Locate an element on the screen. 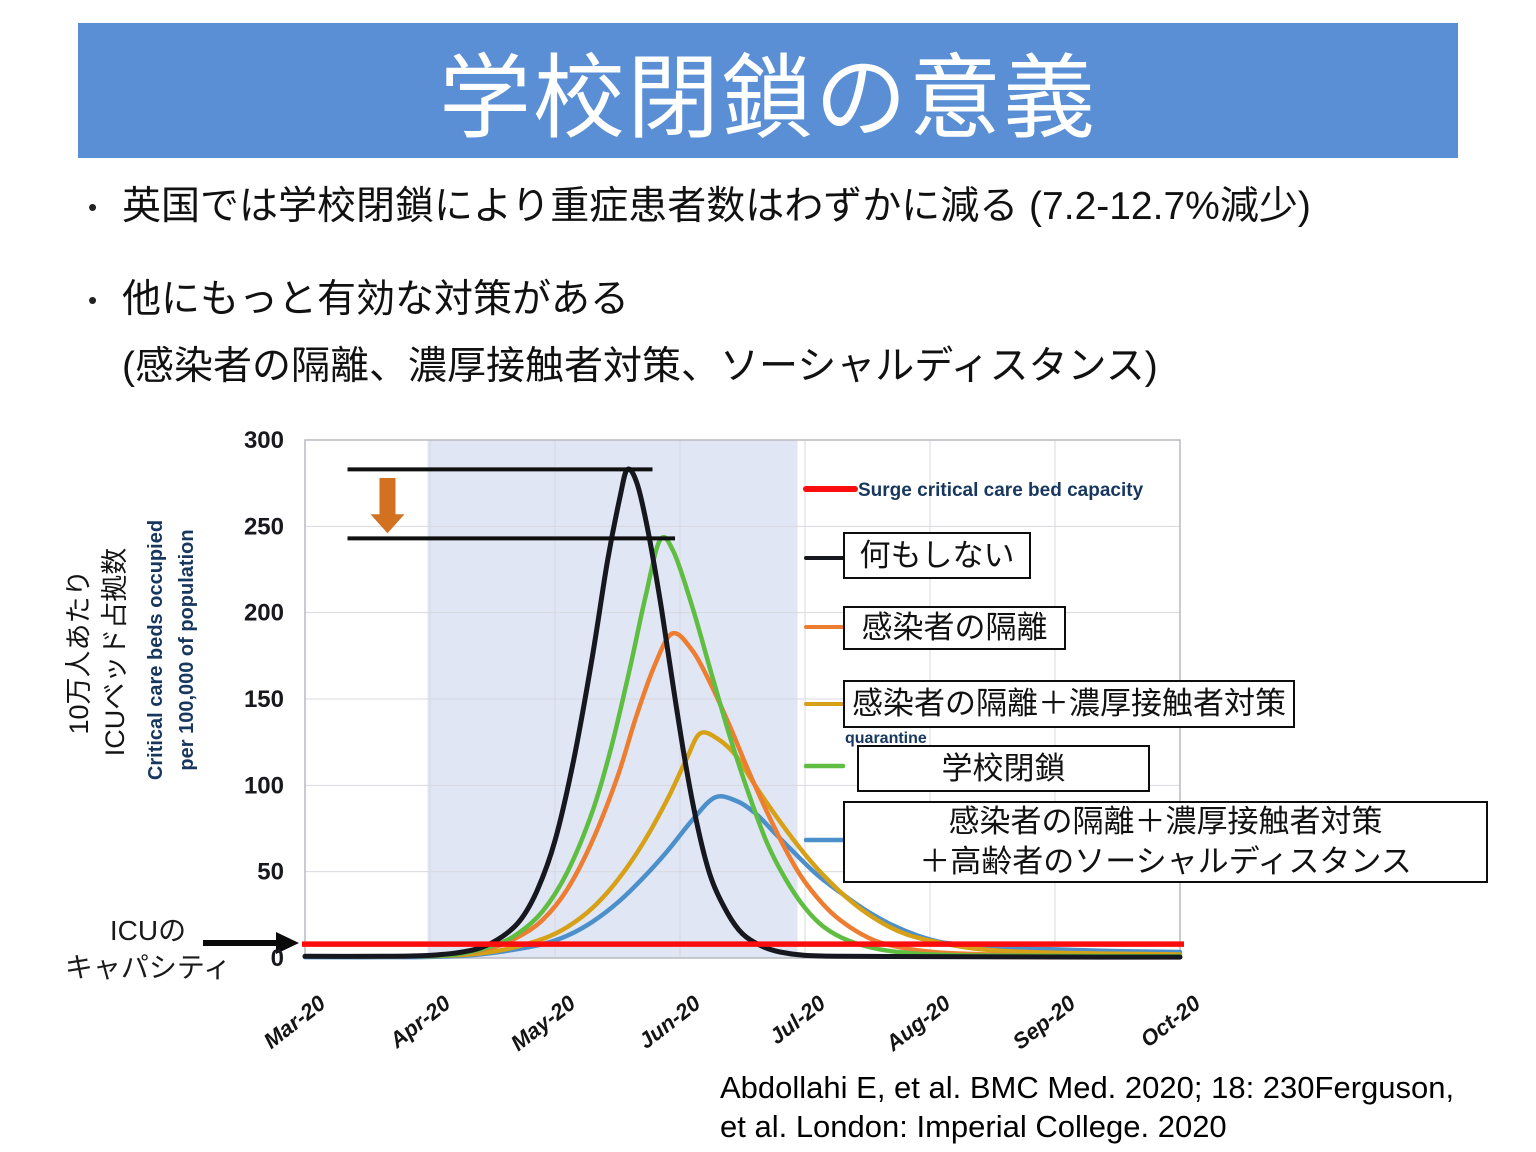 The image size is (1536, 1152). icu-pointer-arrow-icon is located at coordinates (251, 943).